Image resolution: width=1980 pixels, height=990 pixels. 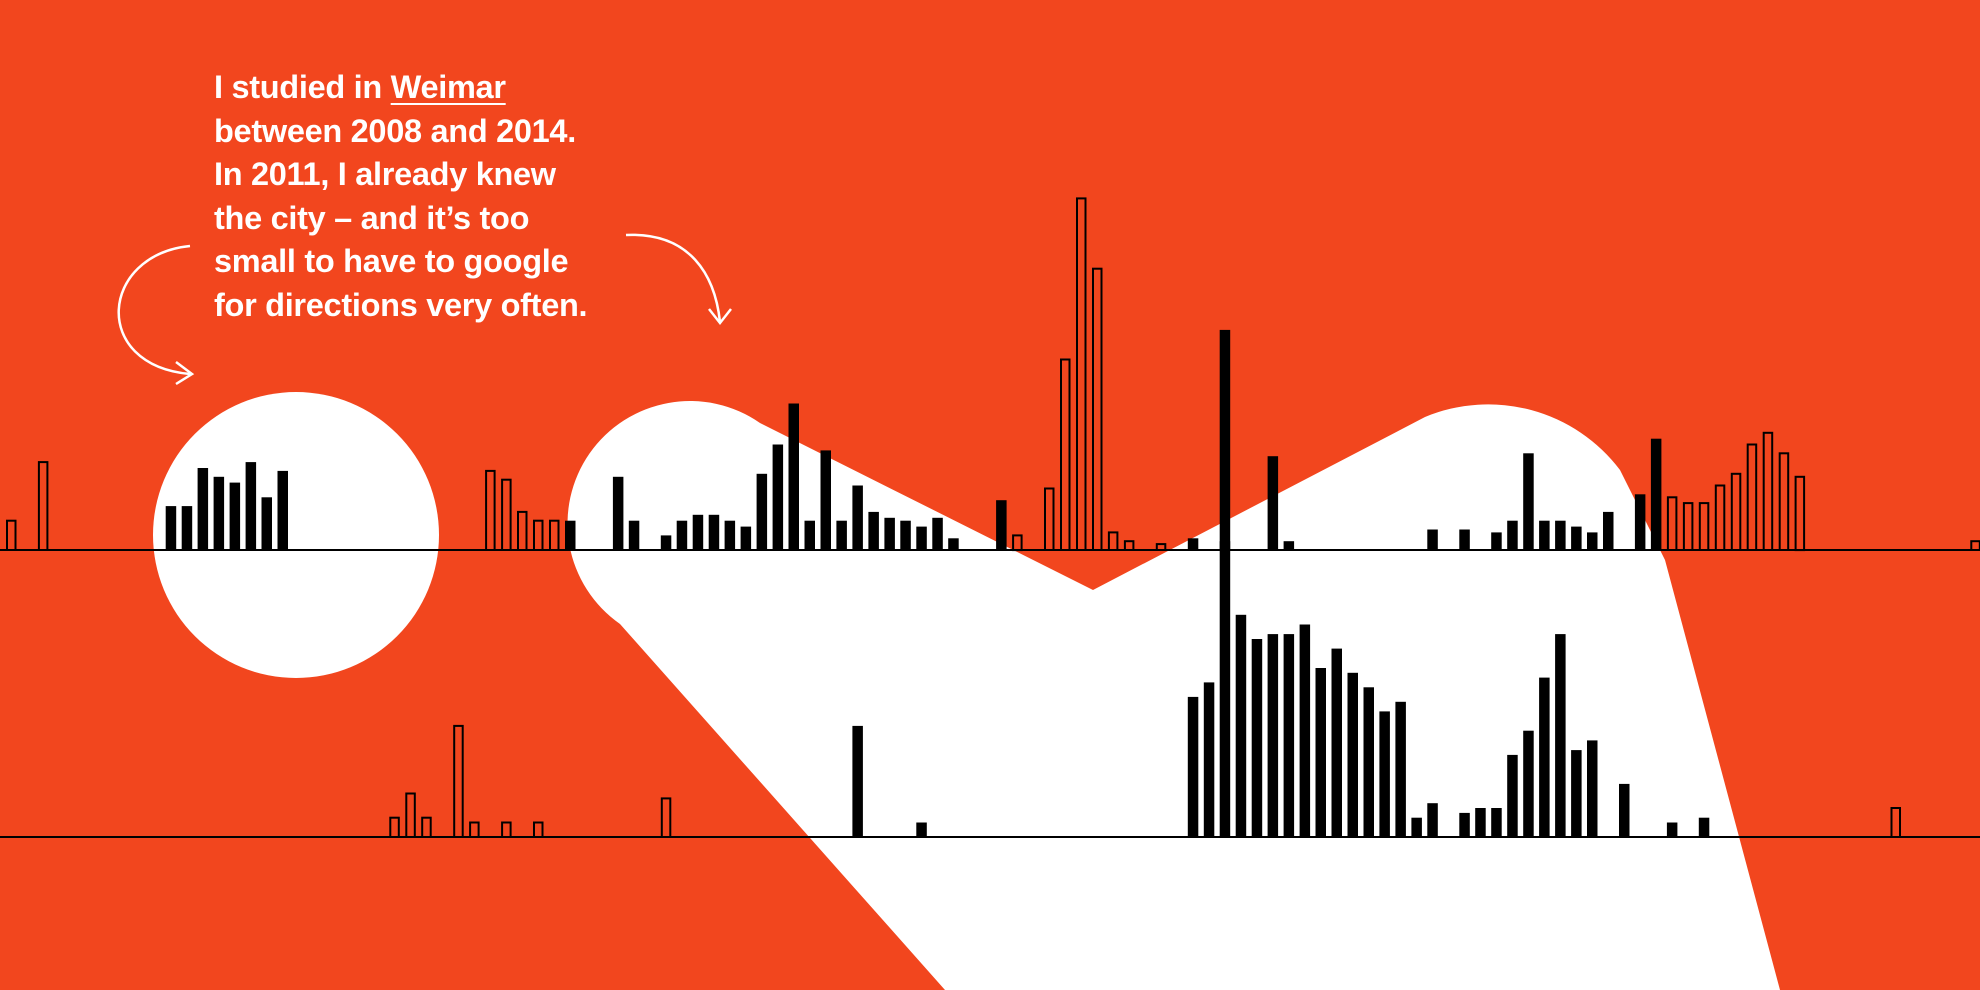 I want to click on curved-arrow-left-icon, so click(x=156, y=315).